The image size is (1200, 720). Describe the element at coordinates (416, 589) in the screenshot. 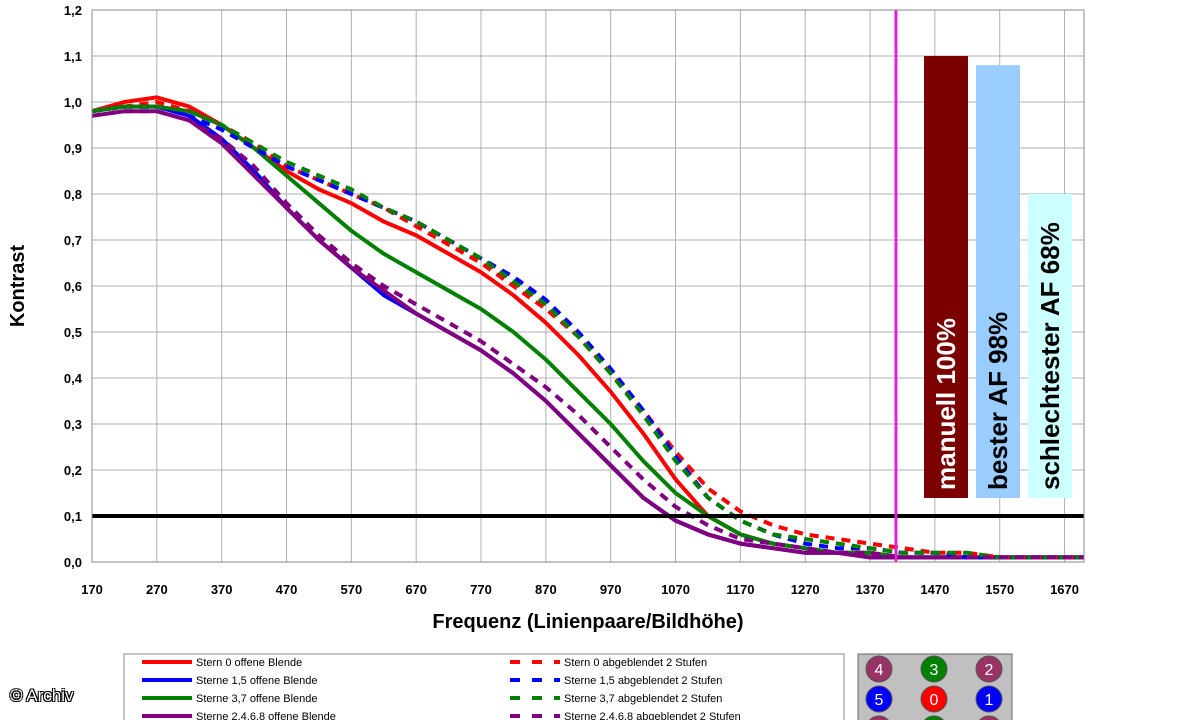

I see `x-tick-label: 670` at that location.